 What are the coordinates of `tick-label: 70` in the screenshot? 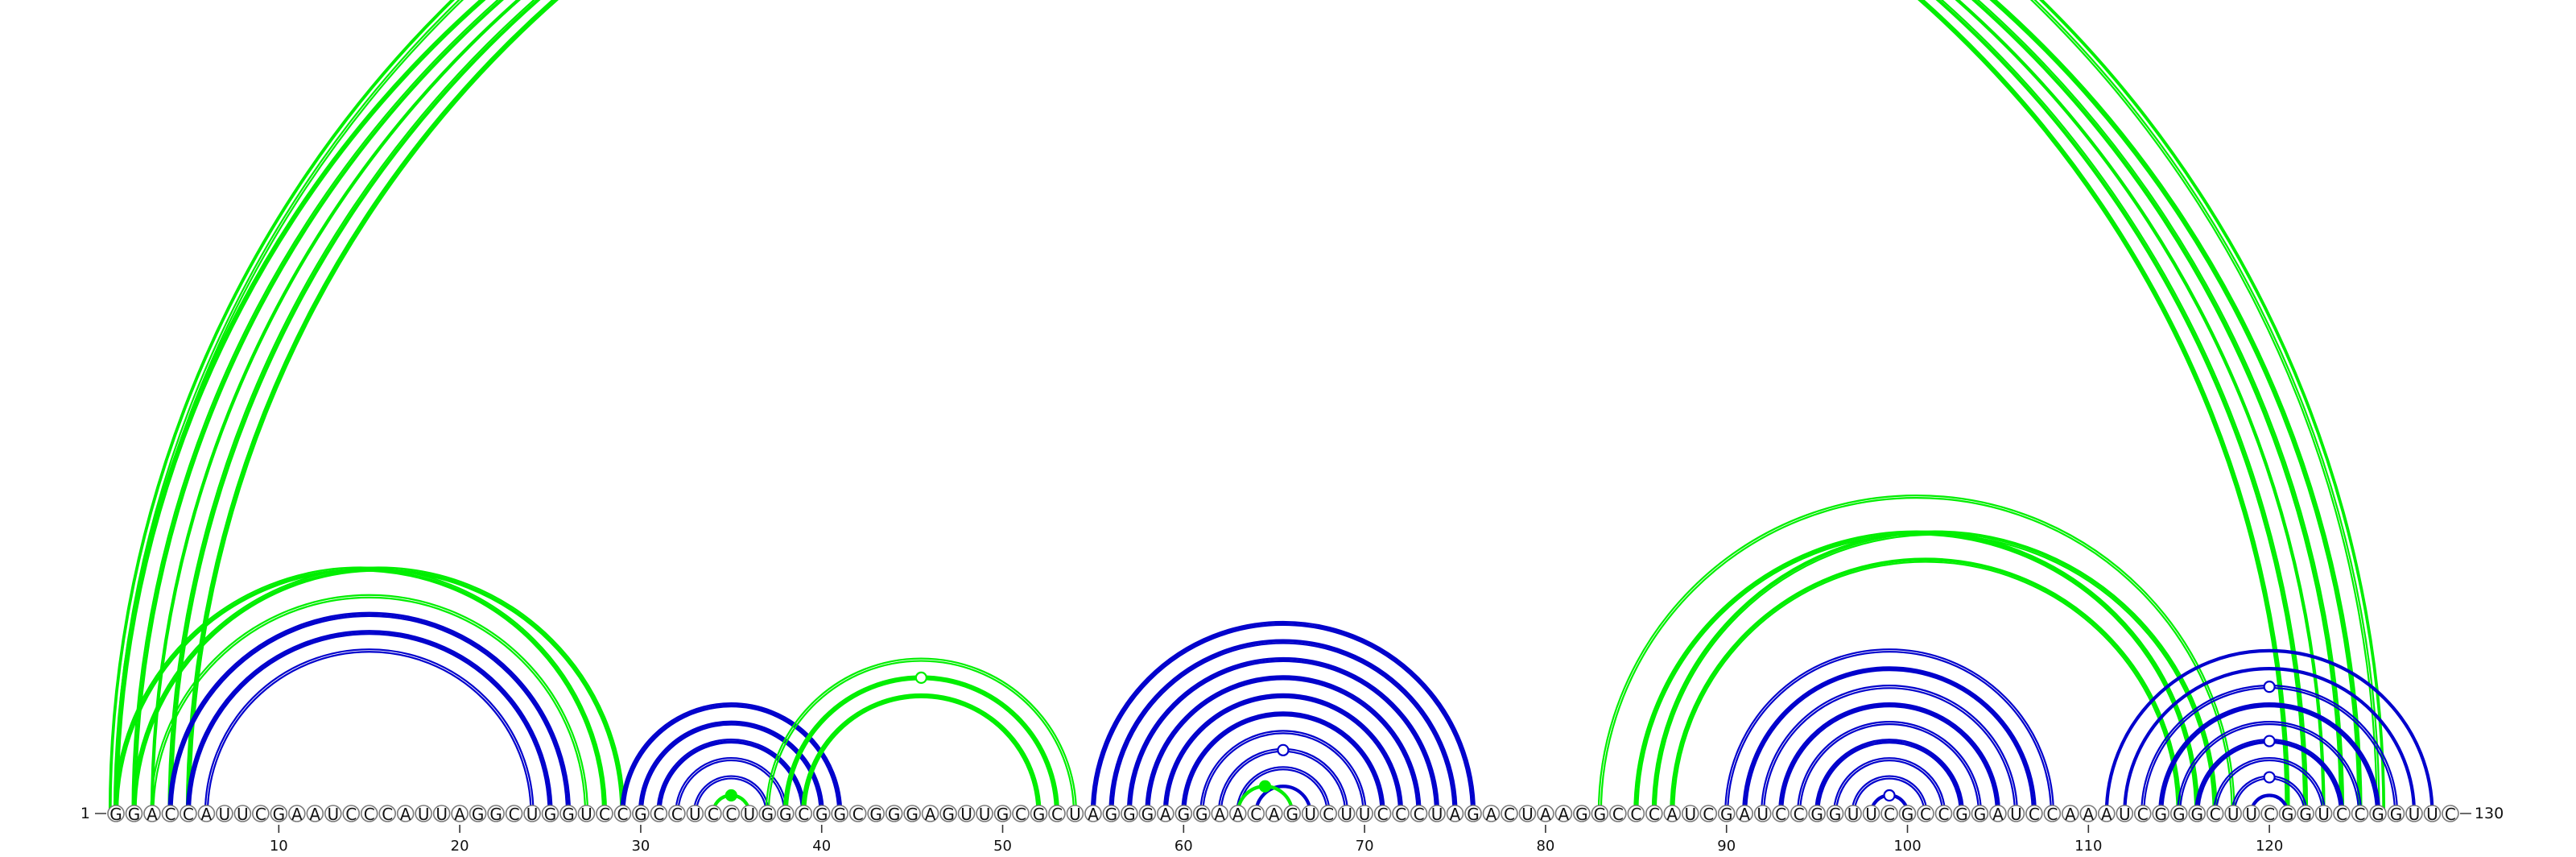 It's located at (1365, 846).